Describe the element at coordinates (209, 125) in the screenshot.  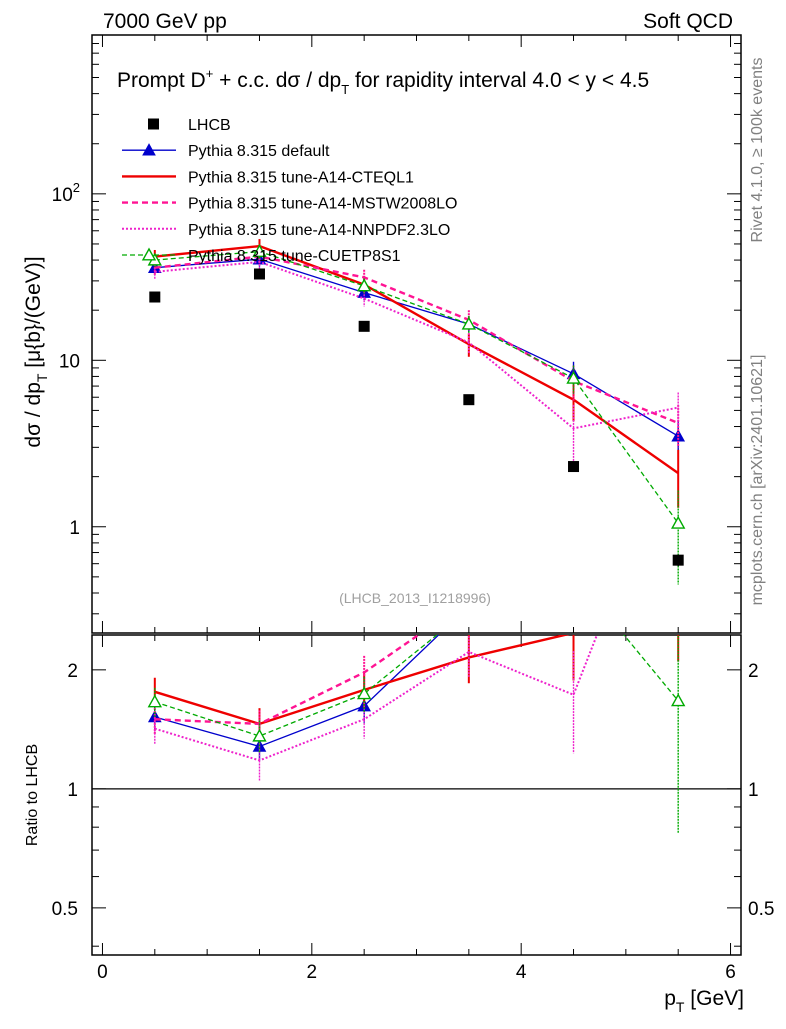
I see `legend-label-data: LHCB` at that location.